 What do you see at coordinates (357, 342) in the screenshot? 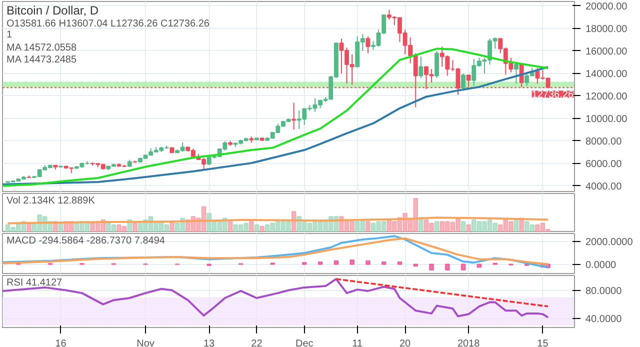
I see `x-tick-label: 11` at bounding box center [357, 342].